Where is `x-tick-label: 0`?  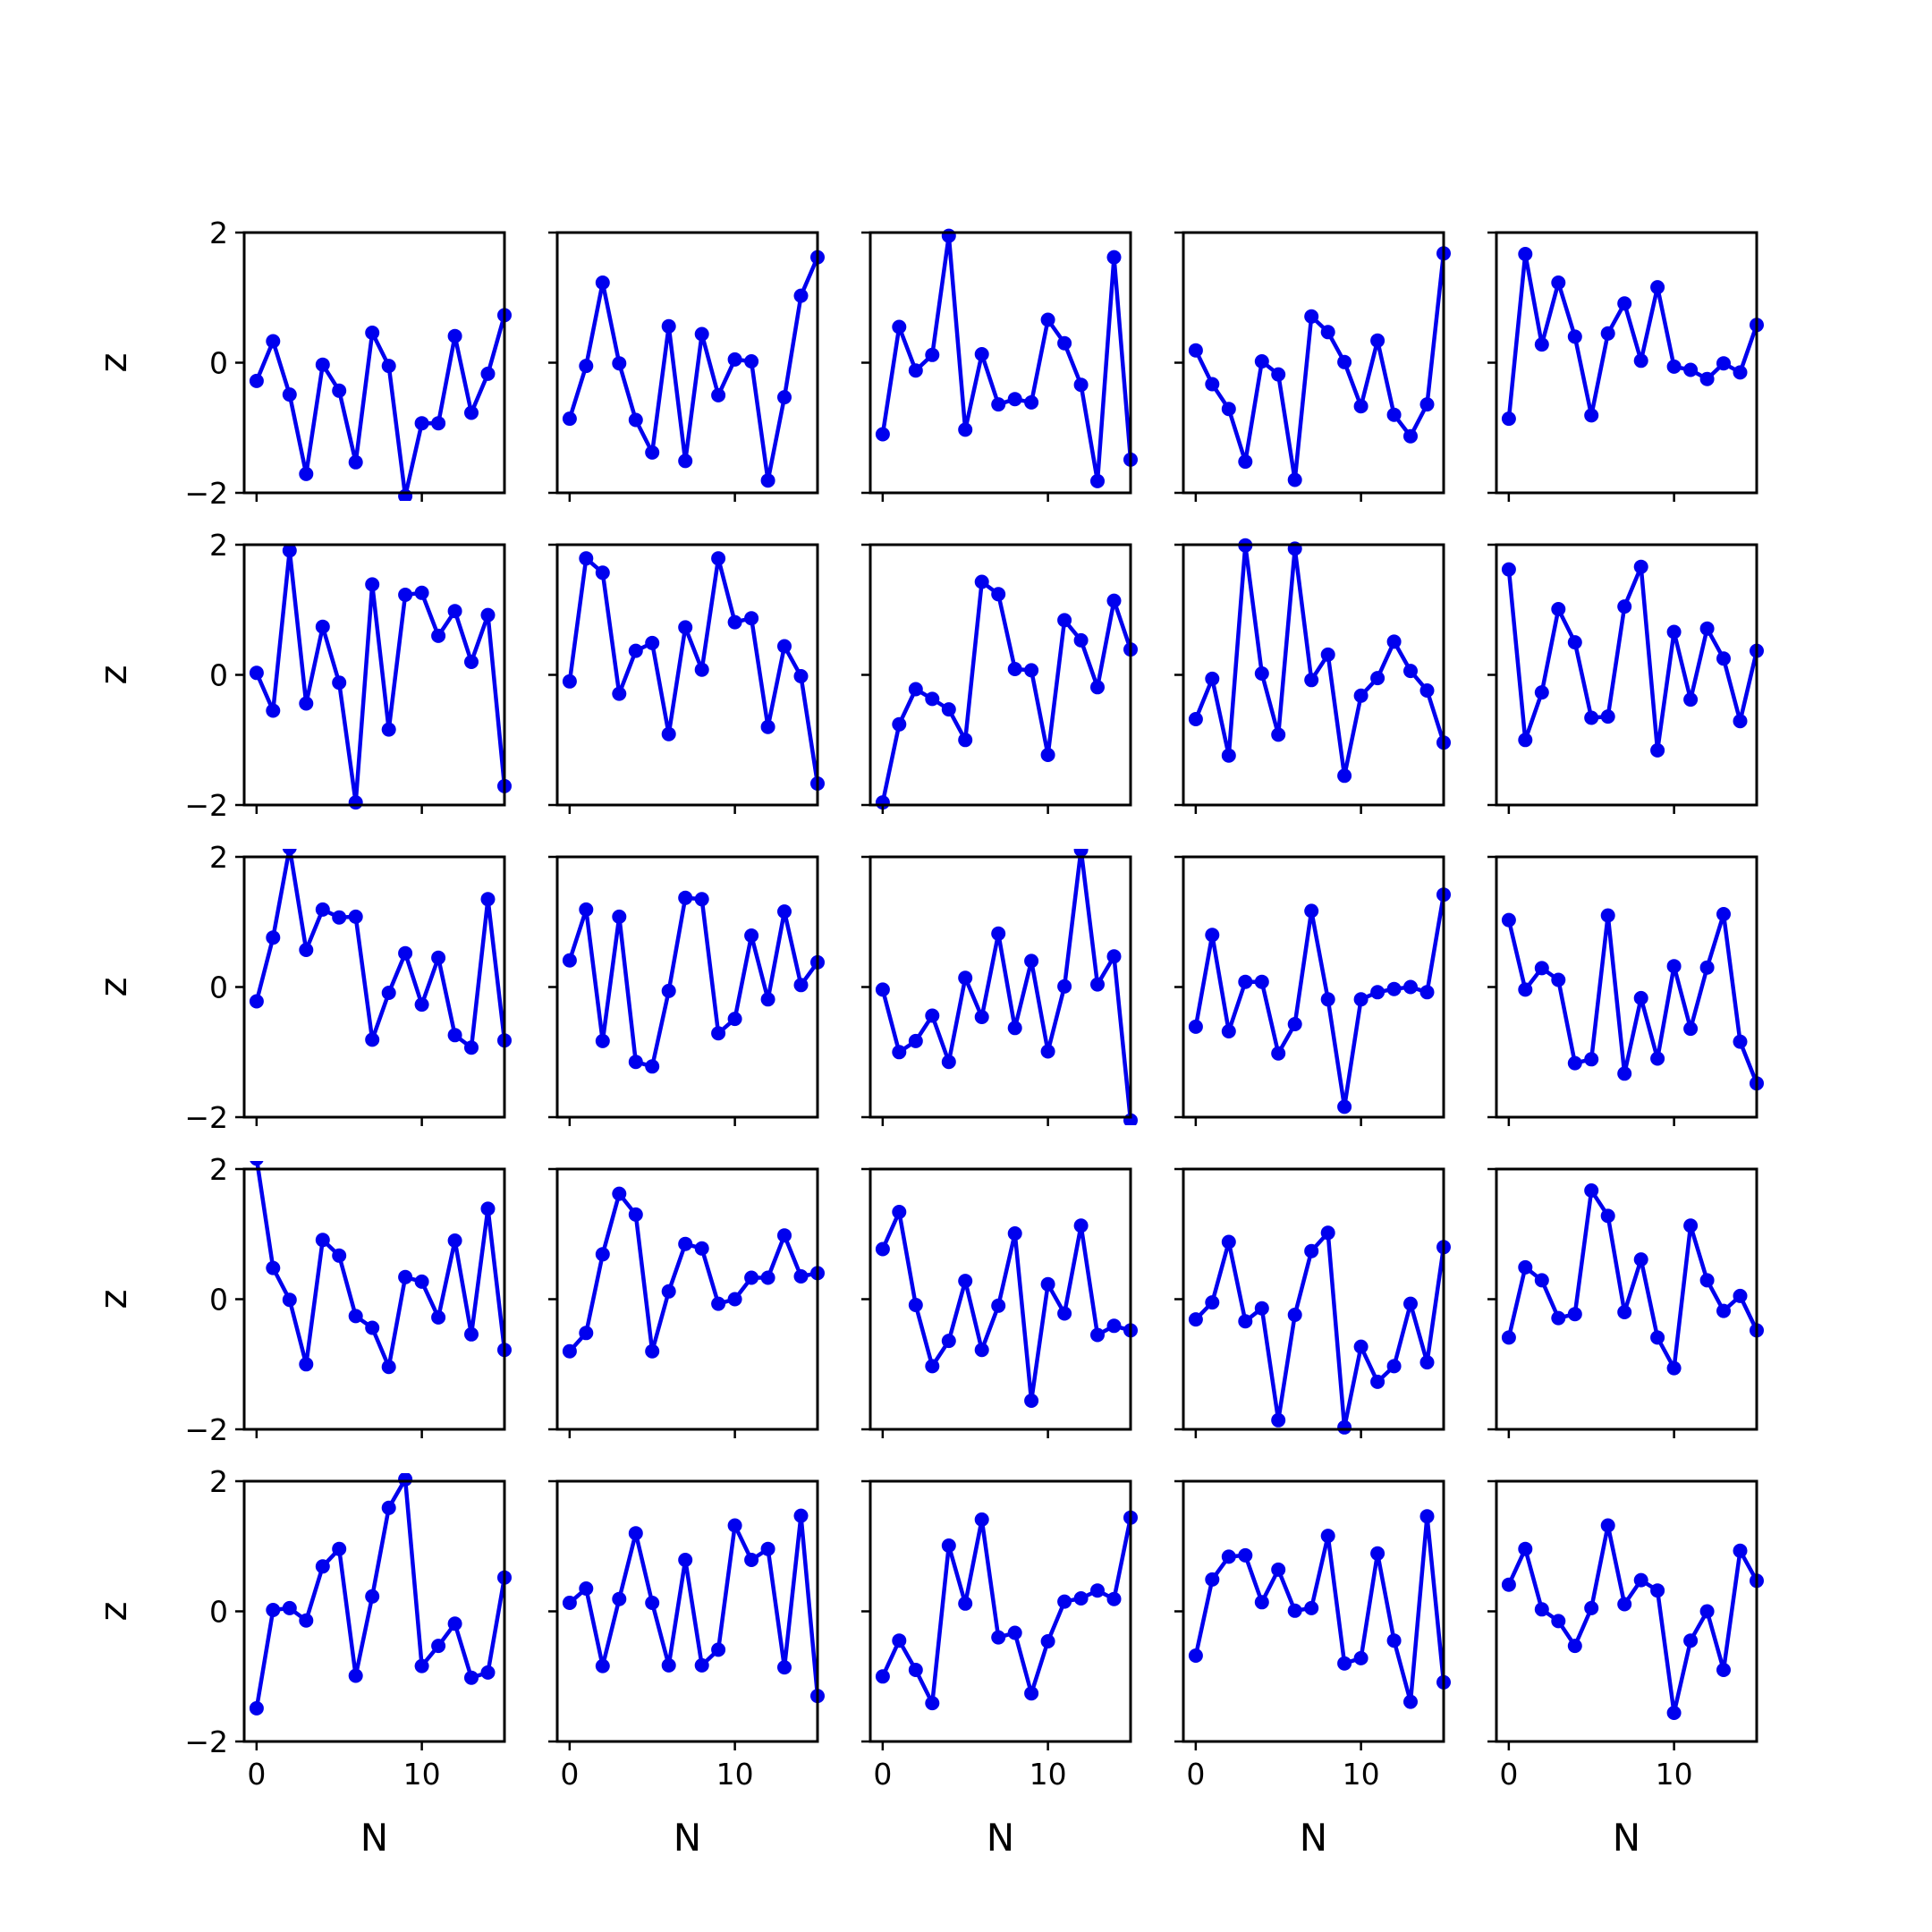
x-tick-label: 0 is located at coordinates (1195, 1774).